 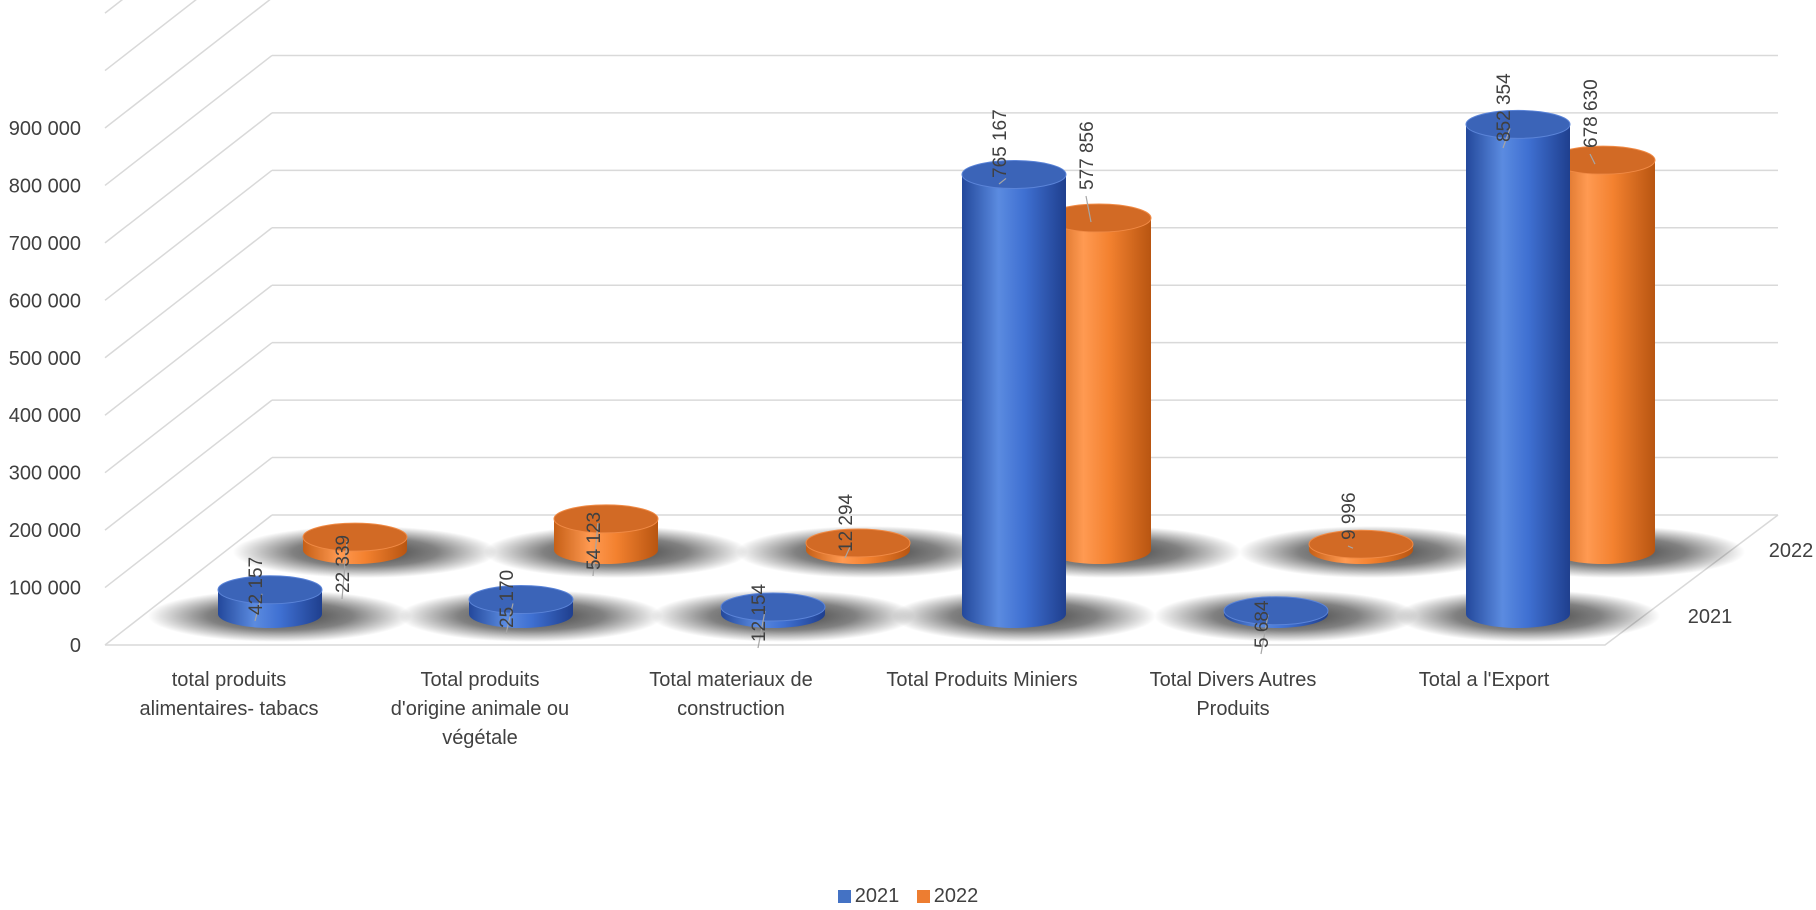 What do you see at coordinates (507, 599) in the screenshot?
I see `data-label: 25 170` at bounding box center [507, 599].